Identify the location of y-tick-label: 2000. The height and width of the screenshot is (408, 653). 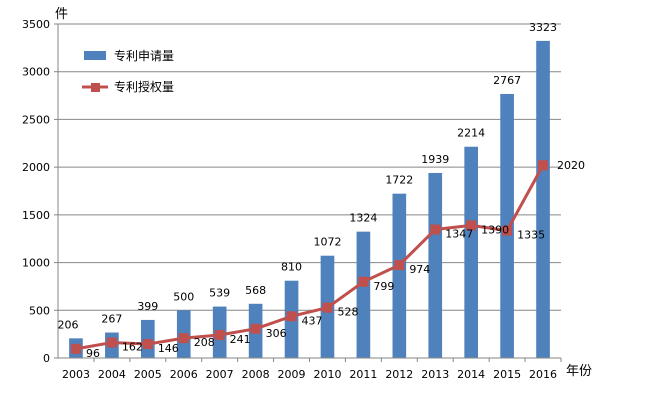
(36, 167).